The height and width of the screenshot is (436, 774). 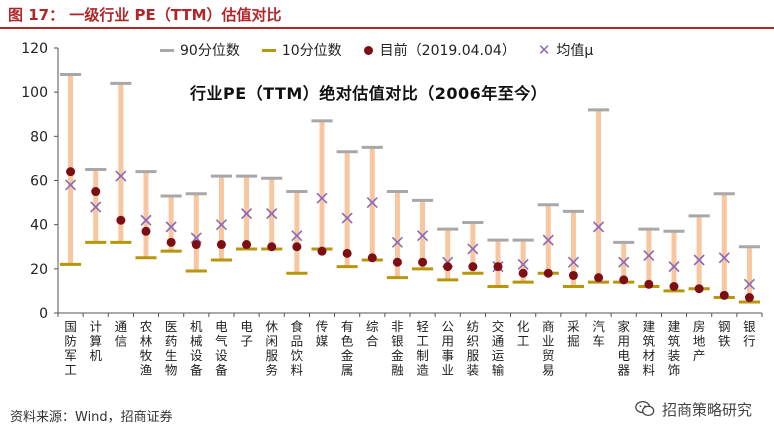 I want to click on legend-p10: 10分位数, so click(x=301, y=50).